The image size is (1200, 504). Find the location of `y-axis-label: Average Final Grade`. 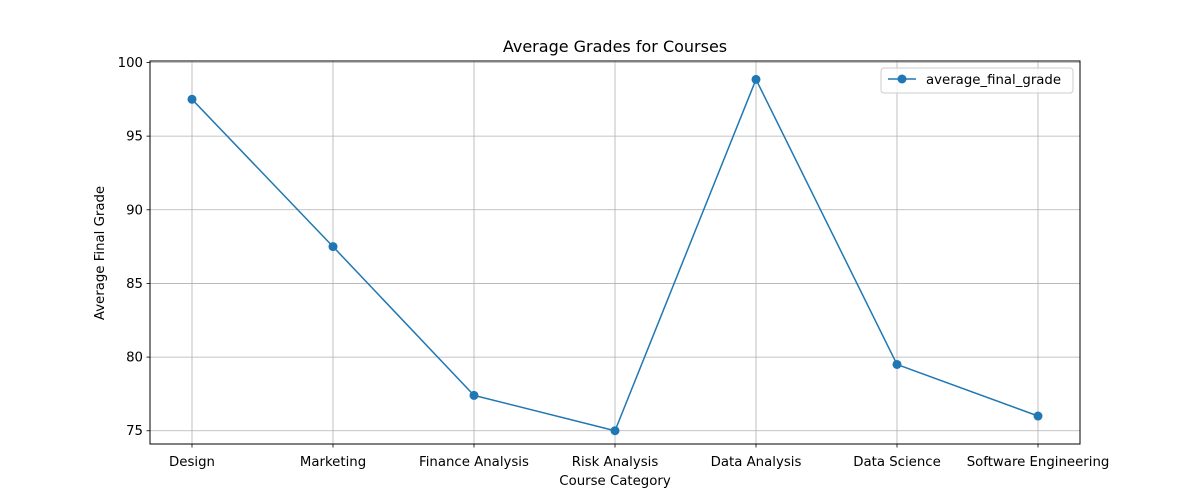

y-axis-label: Average Final Grade is located at coordinates (100, 253).